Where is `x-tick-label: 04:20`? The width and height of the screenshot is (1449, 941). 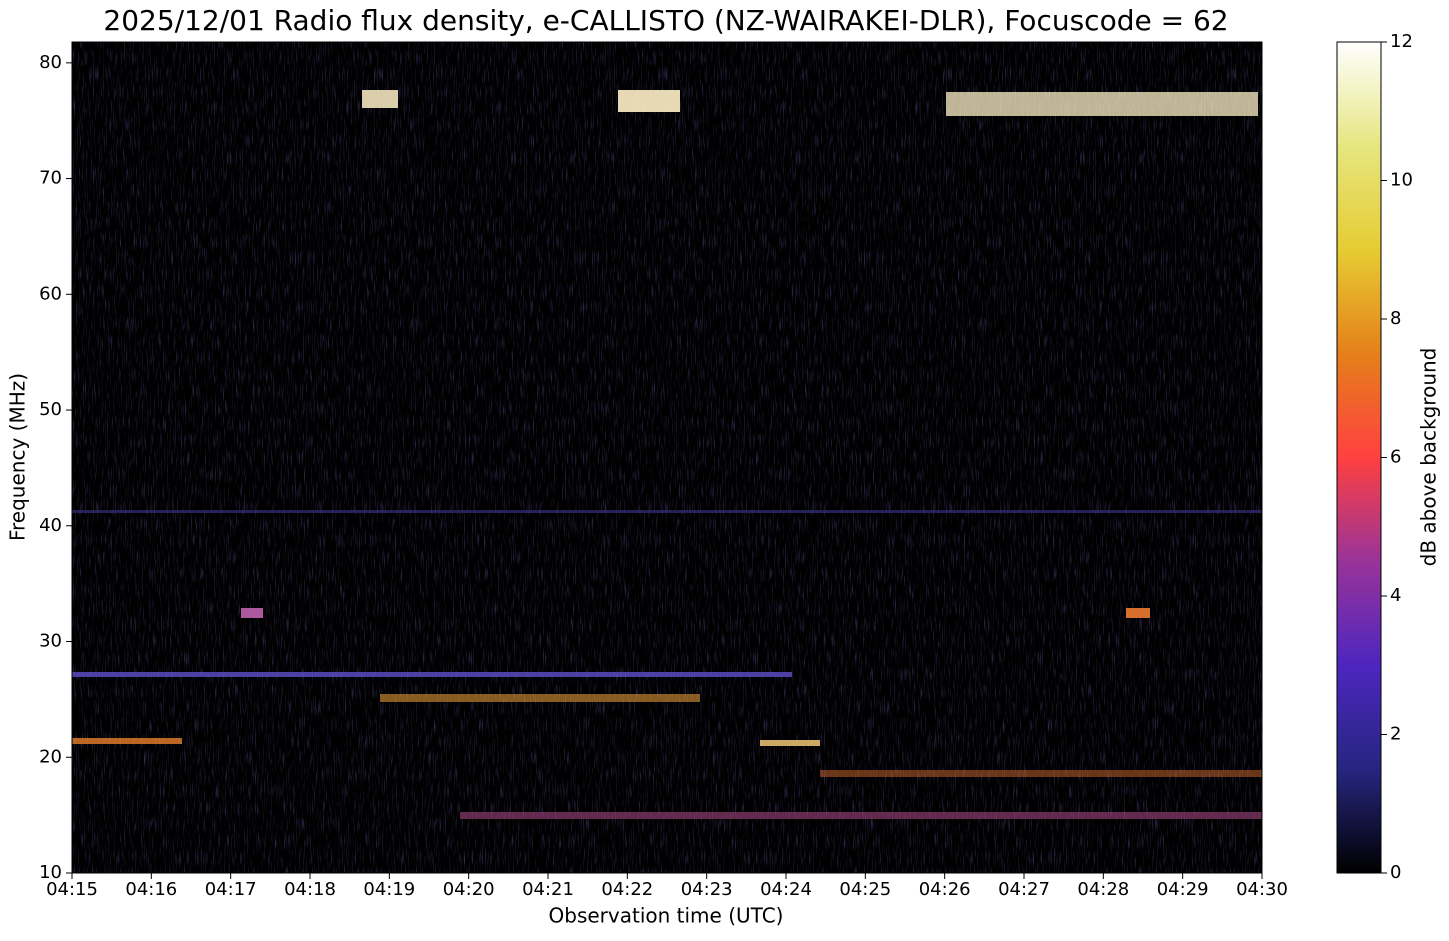 x-tick-label: 04:20 is located at coordinates (469, 889).